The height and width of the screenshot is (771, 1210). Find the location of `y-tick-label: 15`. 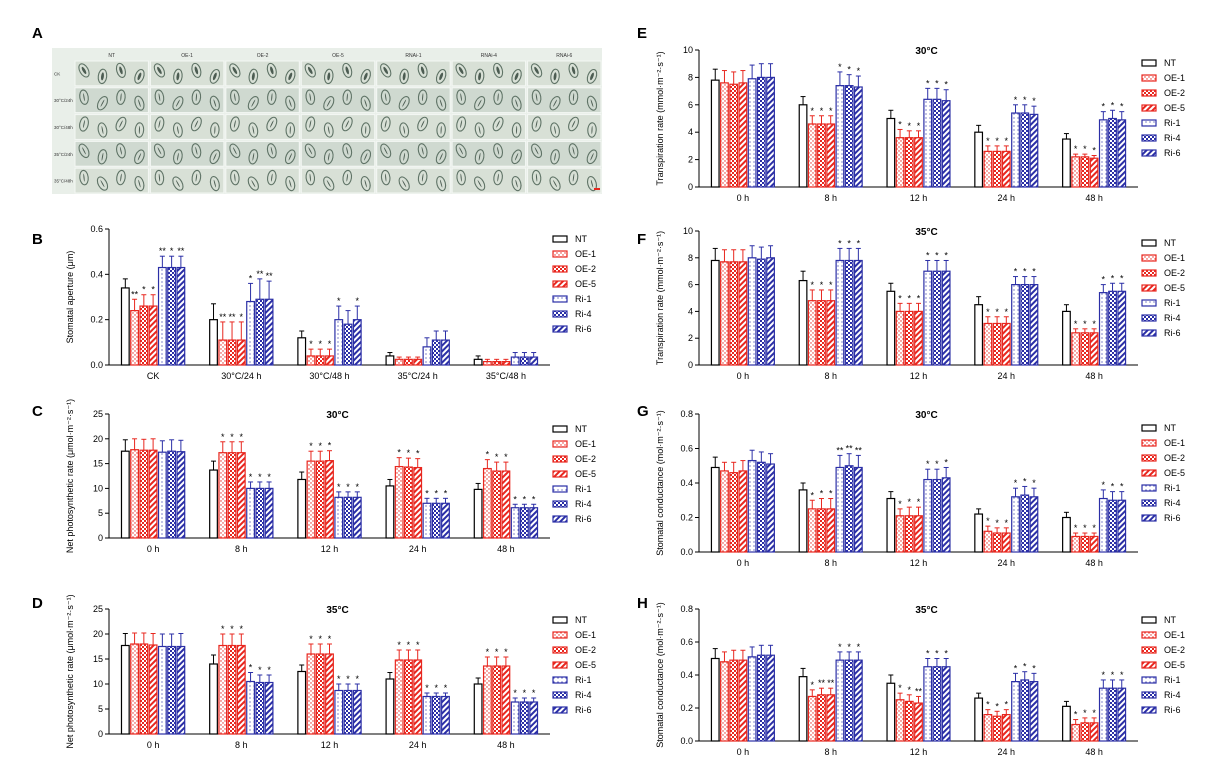

y-tick-label: 15 is located at coordinates (98, 659).